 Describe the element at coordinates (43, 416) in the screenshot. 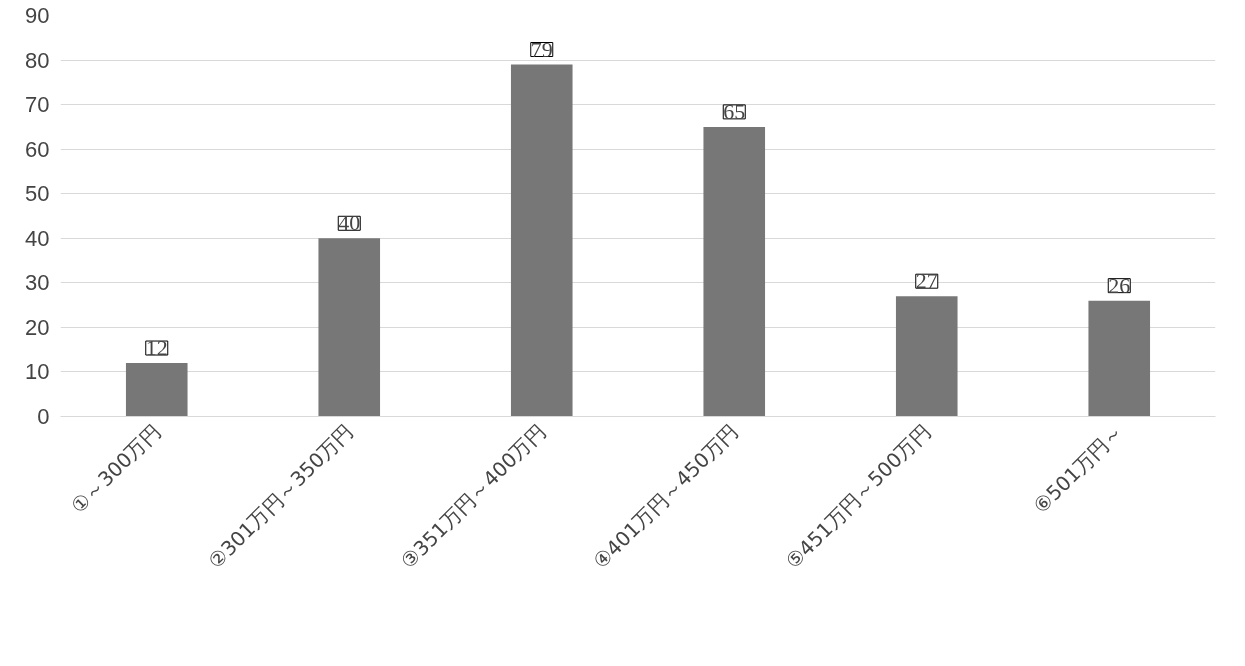

I see `y-tick-label: 0` at that location.